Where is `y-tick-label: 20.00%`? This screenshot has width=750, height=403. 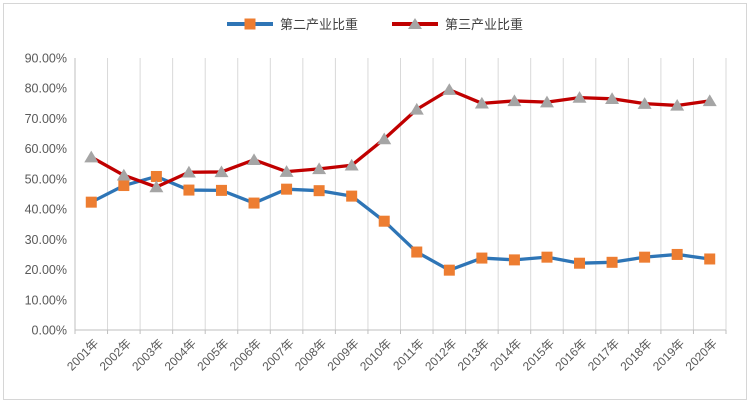 y-tick-label: 20.00% is located at coordinates (46, 270).